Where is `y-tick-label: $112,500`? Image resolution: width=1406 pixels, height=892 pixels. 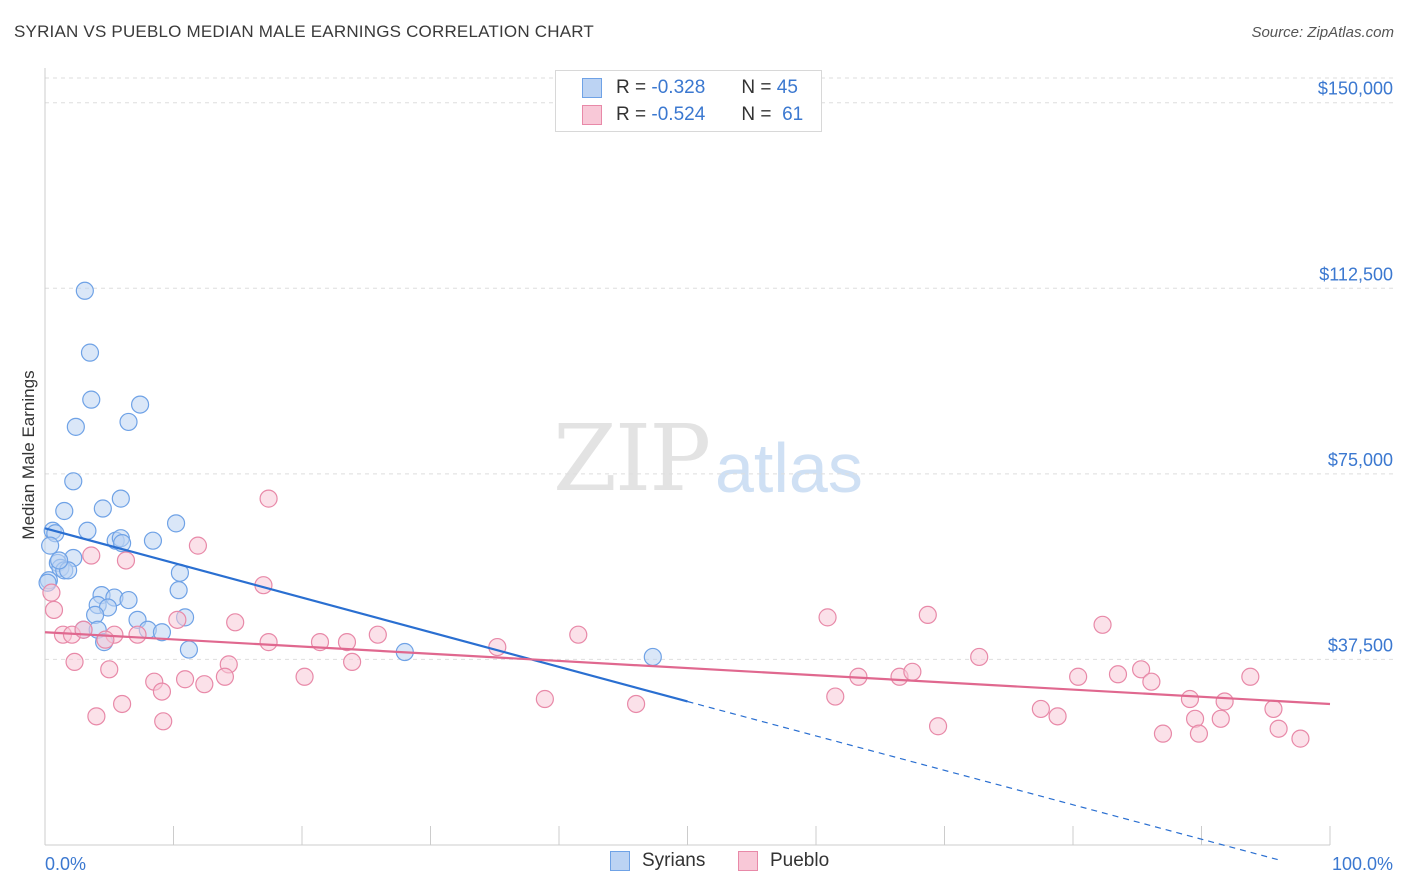 y-tick-label: $112,500 is located at coordinates (1356, 274).